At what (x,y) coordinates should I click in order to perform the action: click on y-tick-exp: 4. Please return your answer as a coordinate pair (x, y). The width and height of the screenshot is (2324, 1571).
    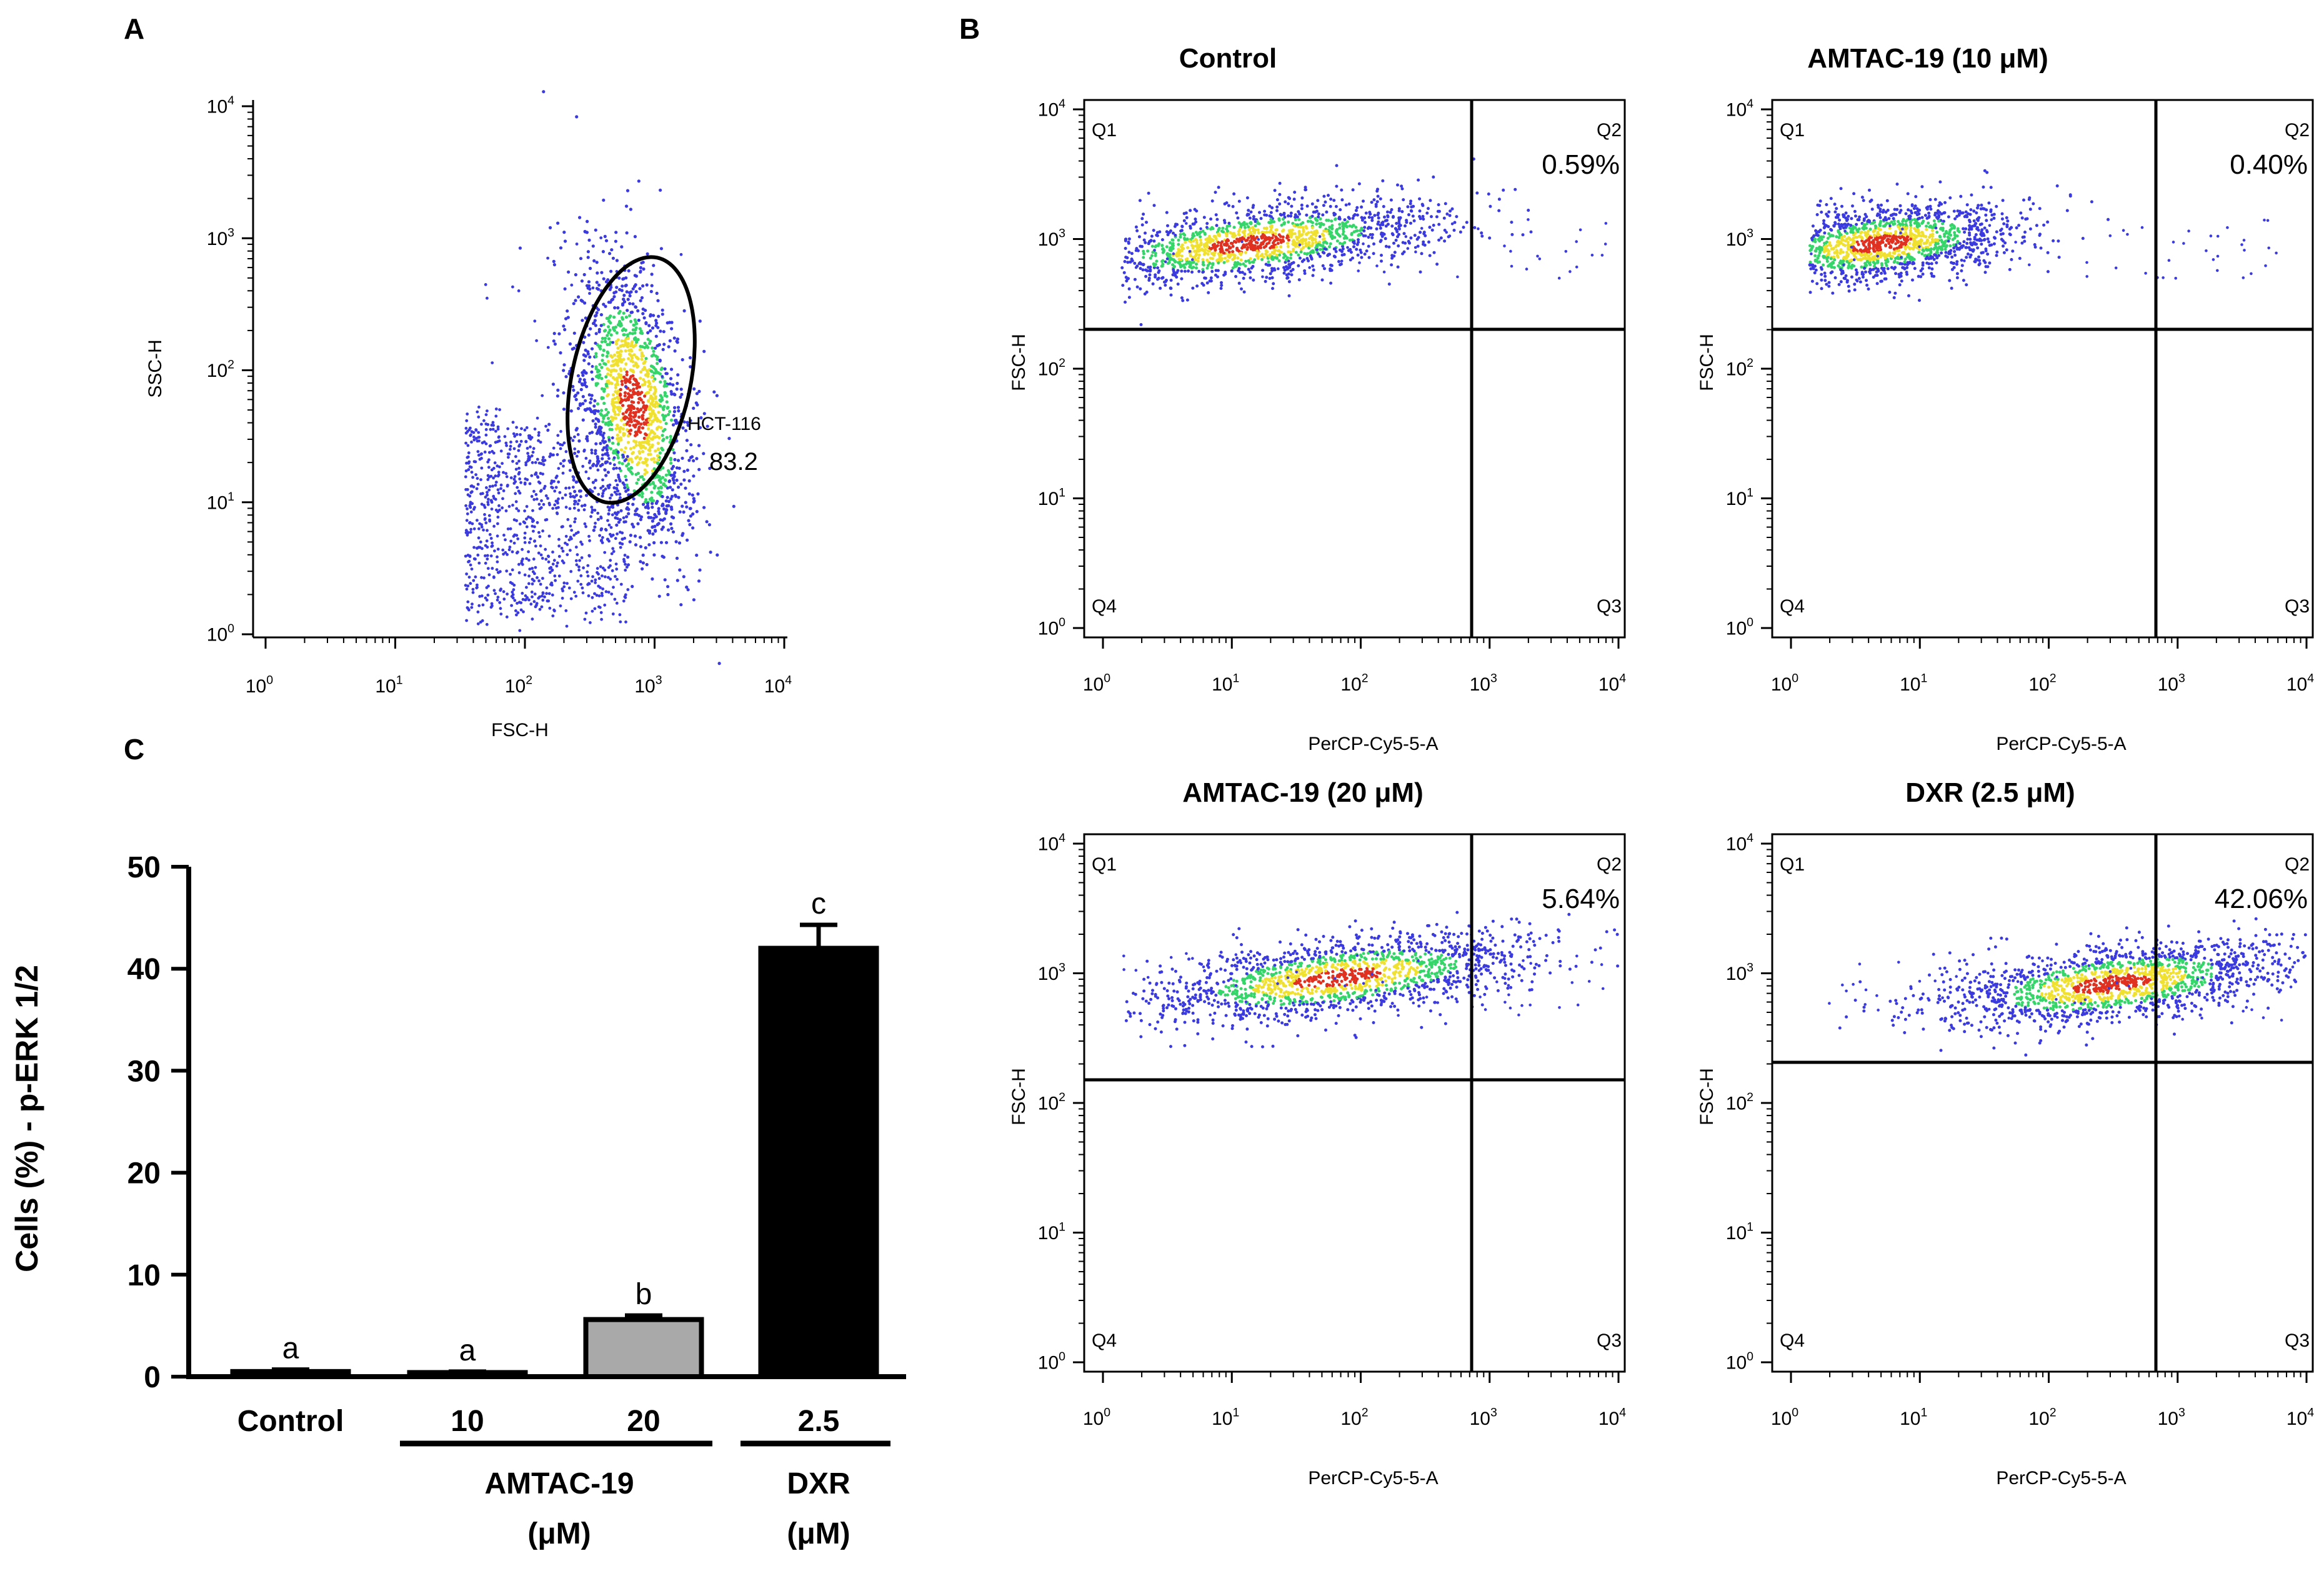
    Looking at the image, I should click on (230, 101).